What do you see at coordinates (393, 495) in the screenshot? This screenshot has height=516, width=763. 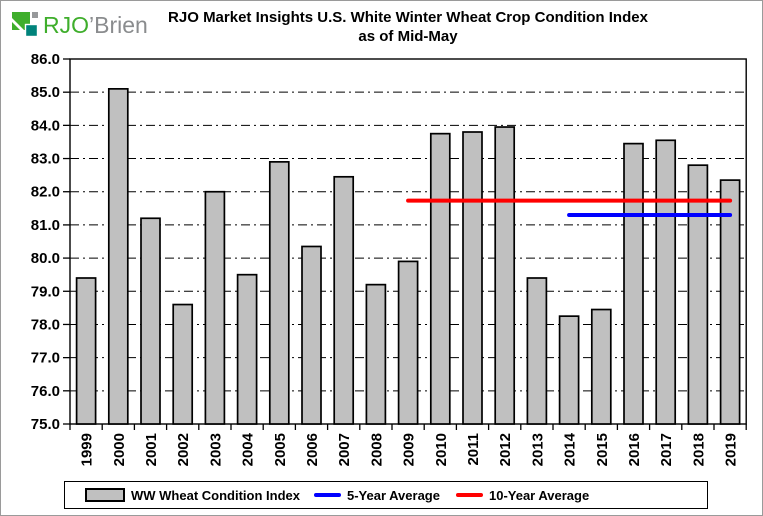 I see `legend-label-5yr-average: 5-Year Average` at bounding box center [393, 495].